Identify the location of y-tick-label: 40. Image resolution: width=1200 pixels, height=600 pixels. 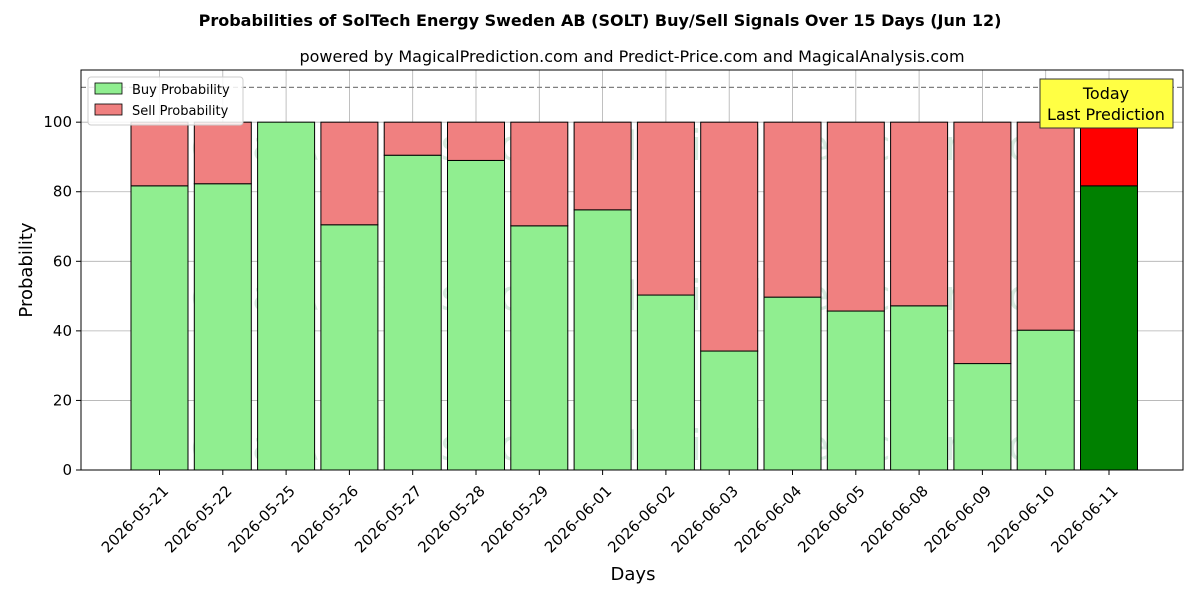
(62, 331).